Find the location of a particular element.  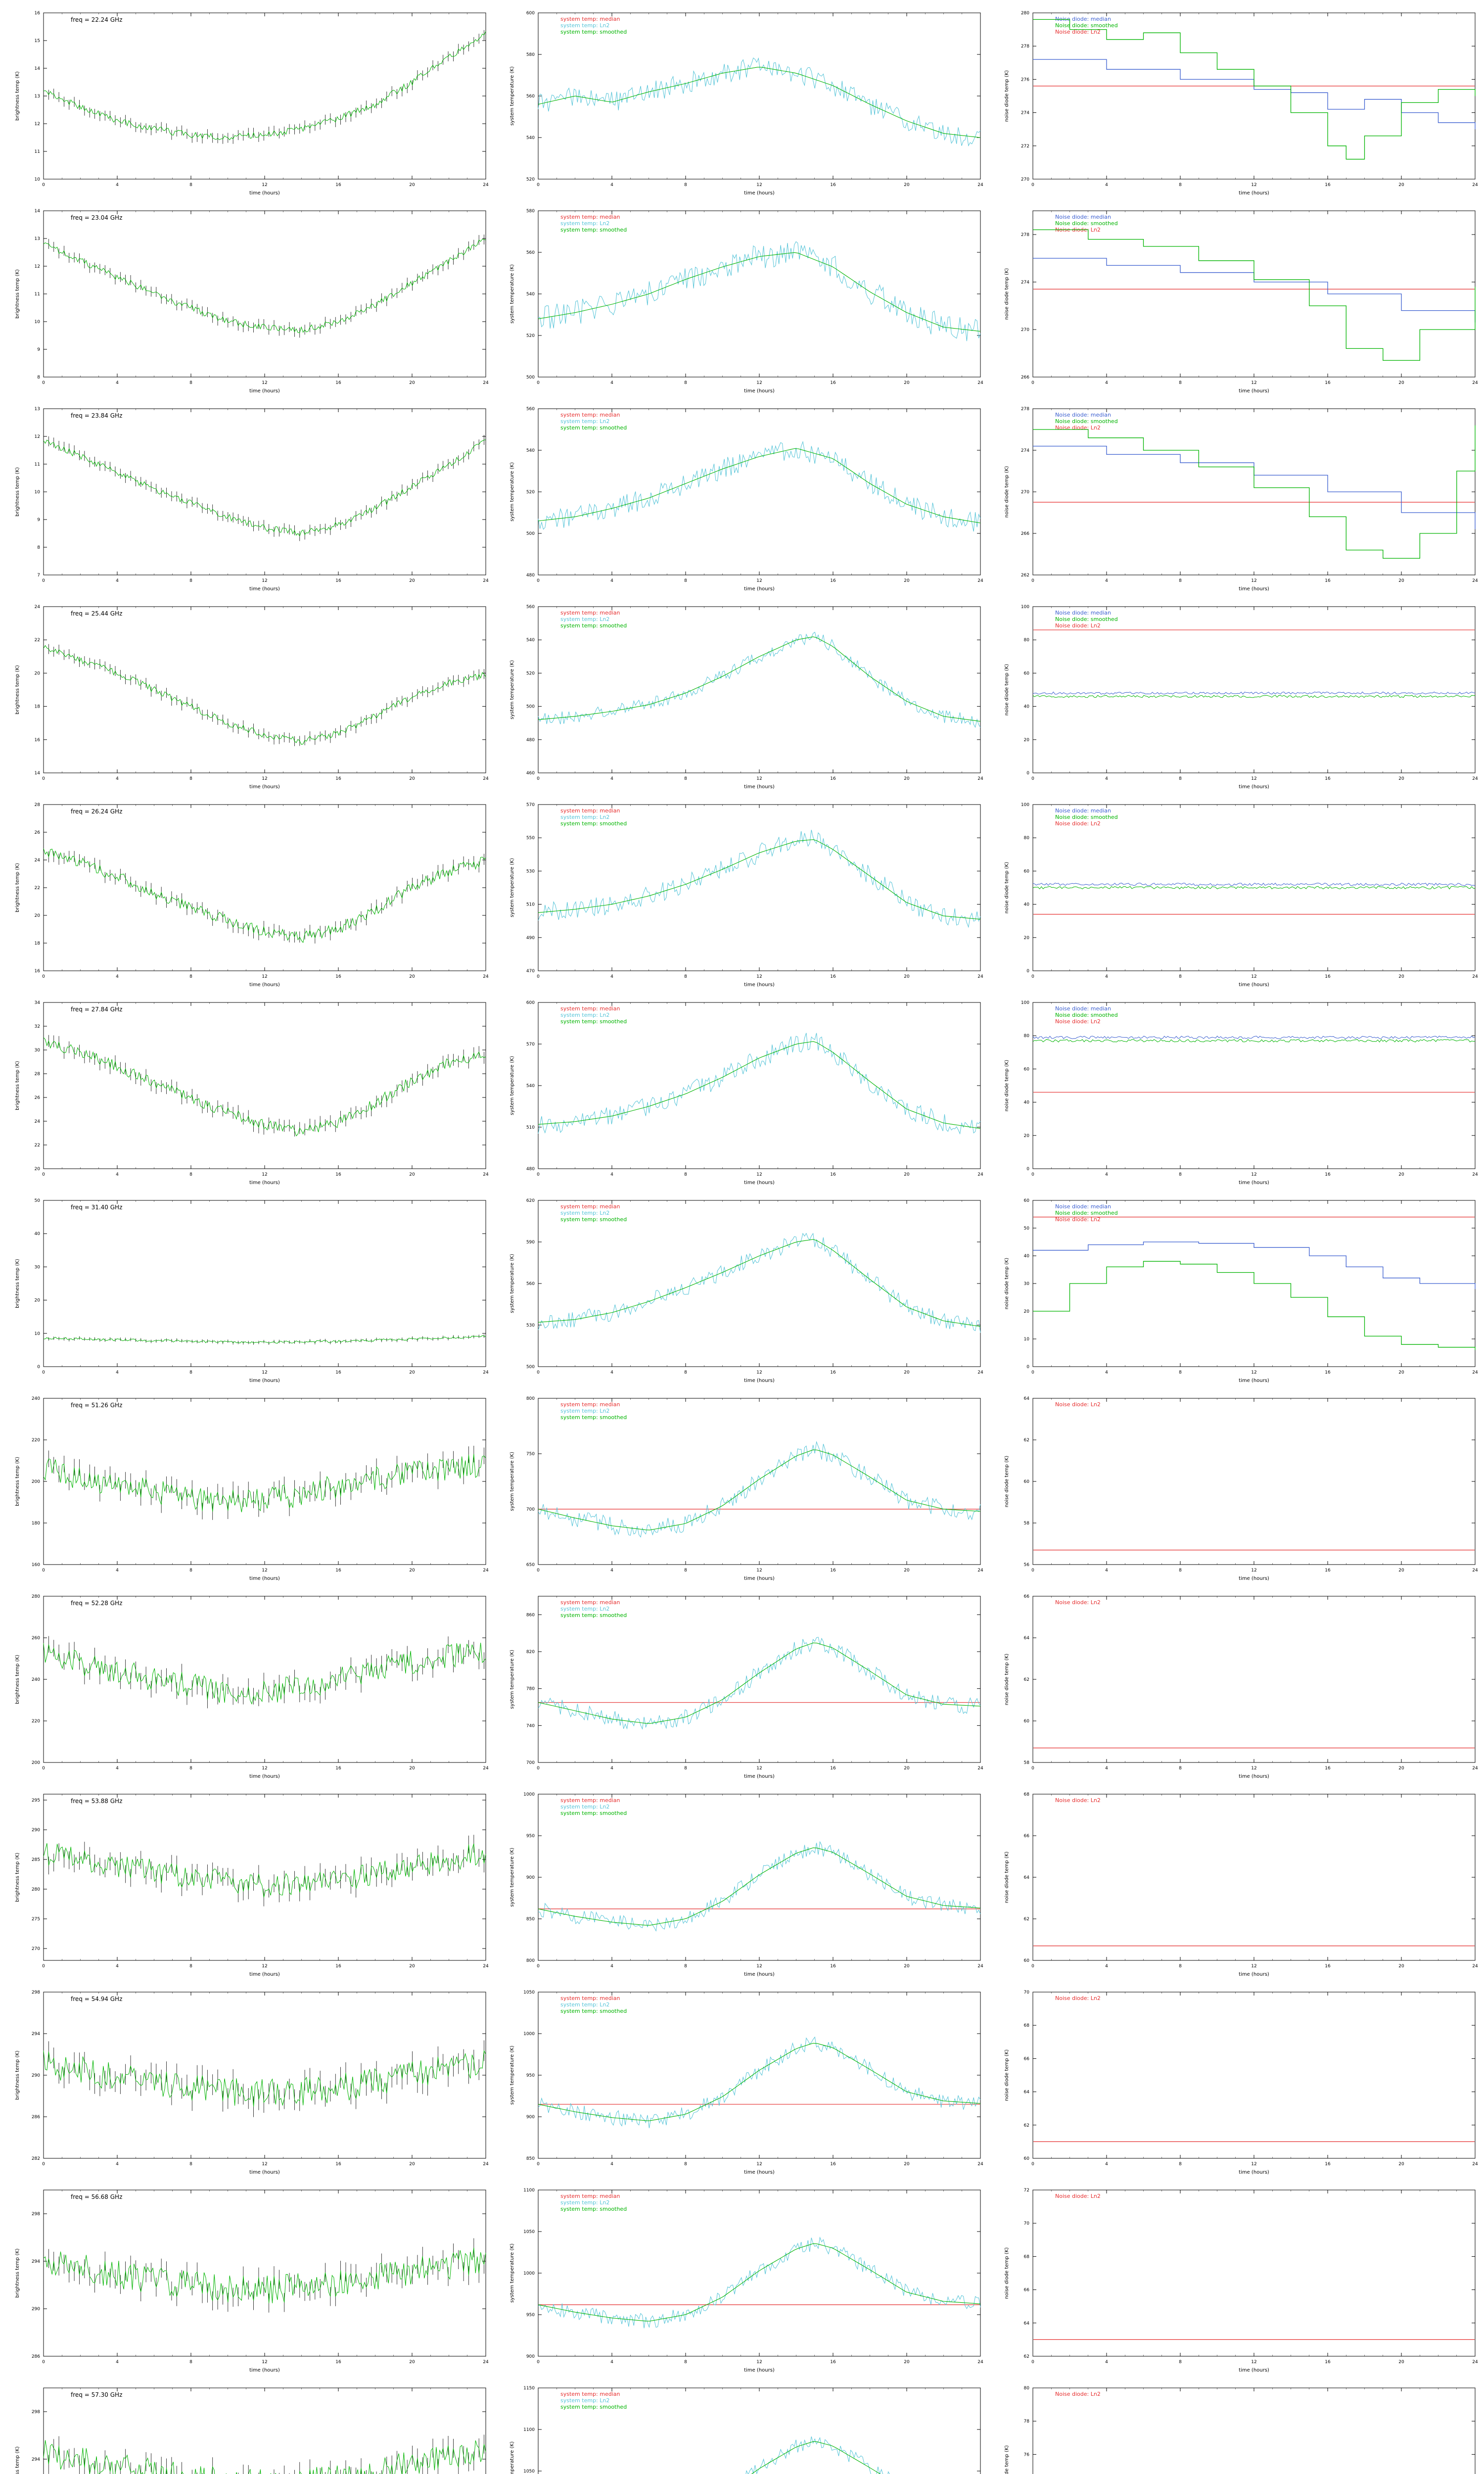

y-tick-label: 700 is located at coordinates (530, 1763).